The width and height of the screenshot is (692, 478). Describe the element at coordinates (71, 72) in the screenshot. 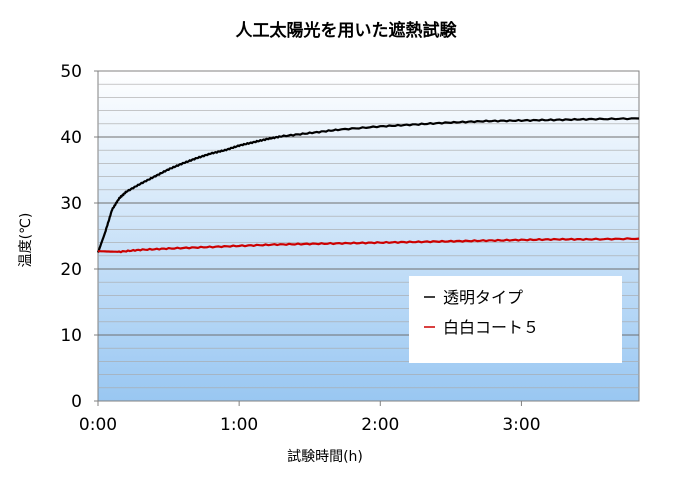

I see `y-tick-label: 50` at that location.